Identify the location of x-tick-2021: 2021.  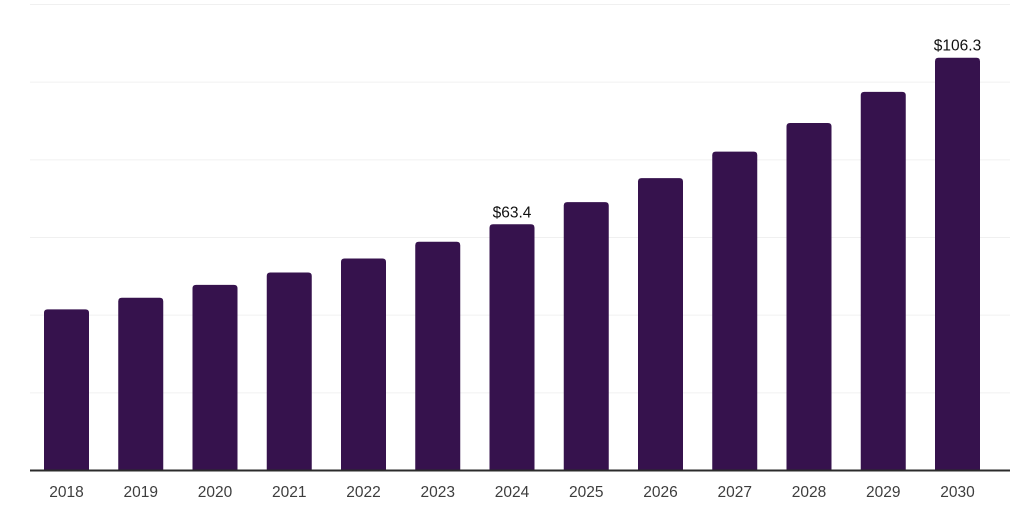
(289, 492).